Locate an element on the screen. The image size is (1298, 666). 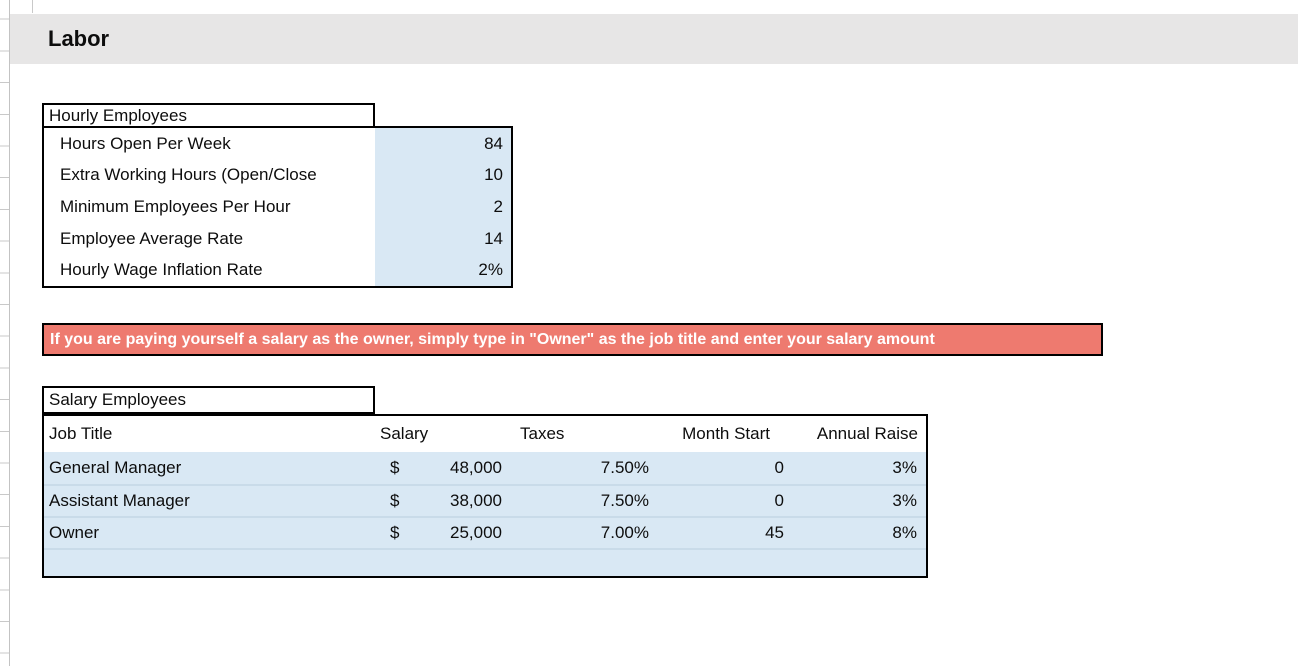
cell-job-title: Assistant Manager is located at coordinates (119, 500).